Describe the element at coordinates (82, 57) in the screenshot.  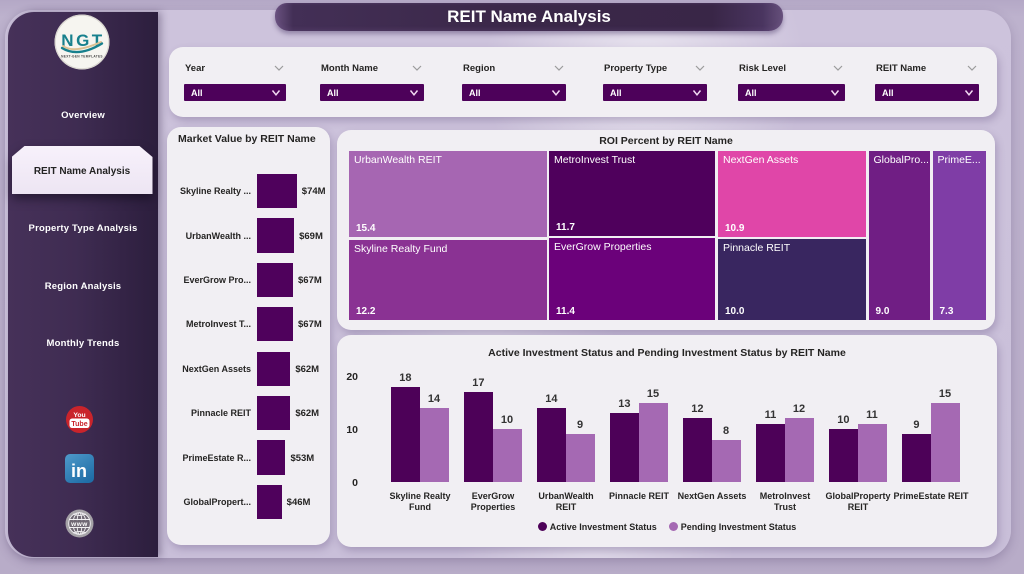
I see `svg-text: NEXT-GEN TEMPLATES` at that location.